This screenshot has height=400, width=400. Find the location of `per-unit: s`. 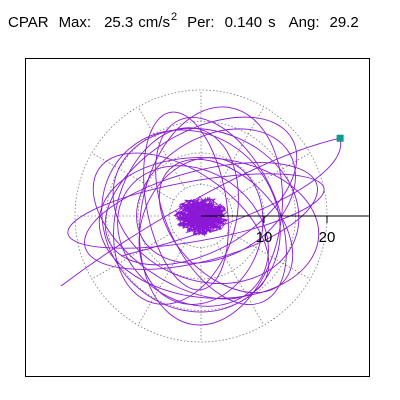

per-unit: s is located at coordinates (272, 22).